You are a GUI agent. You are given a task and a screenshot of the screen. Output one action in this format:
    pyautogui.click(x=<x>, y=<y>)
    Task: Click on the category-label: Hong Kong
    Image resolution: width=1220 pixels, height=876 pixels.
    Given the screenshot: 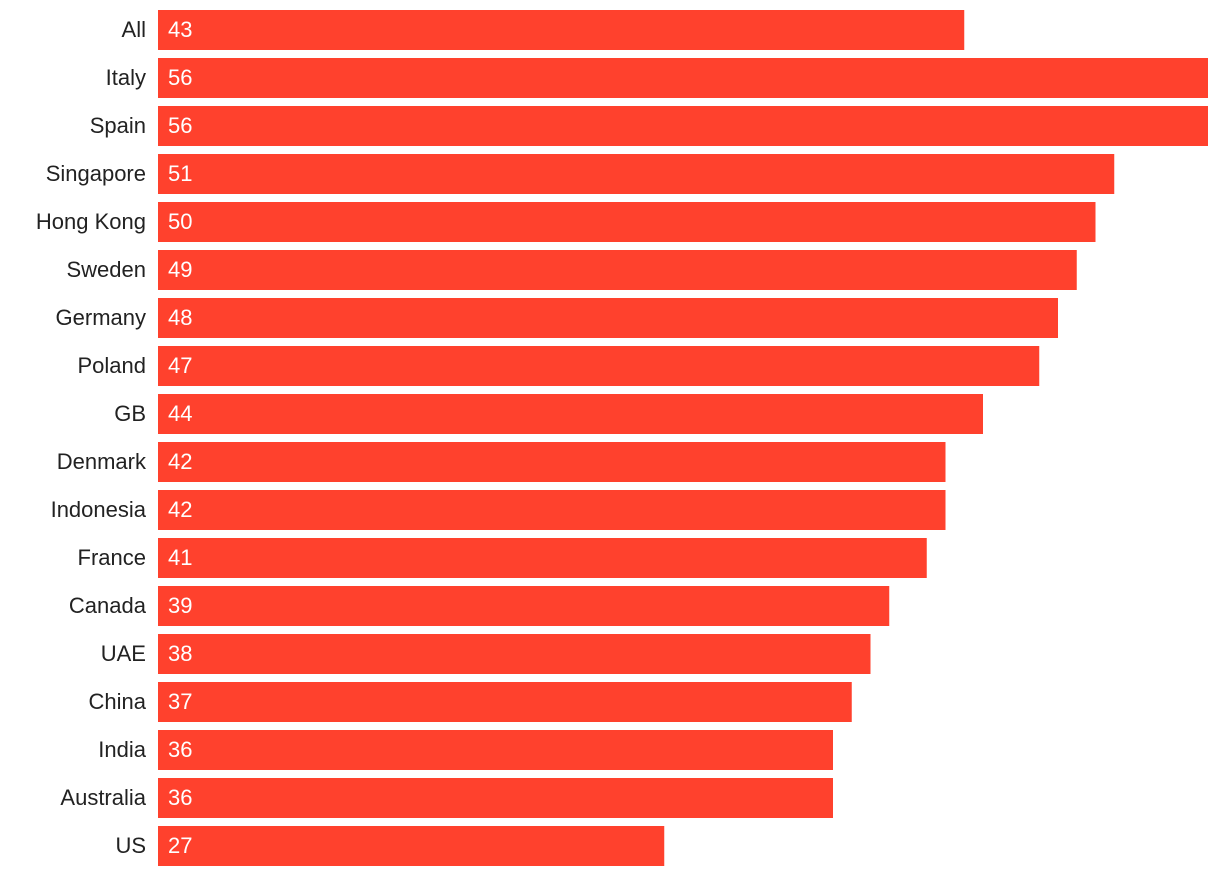 What is the action you would take?
    pyautogui.click(x=91, y=221)
    